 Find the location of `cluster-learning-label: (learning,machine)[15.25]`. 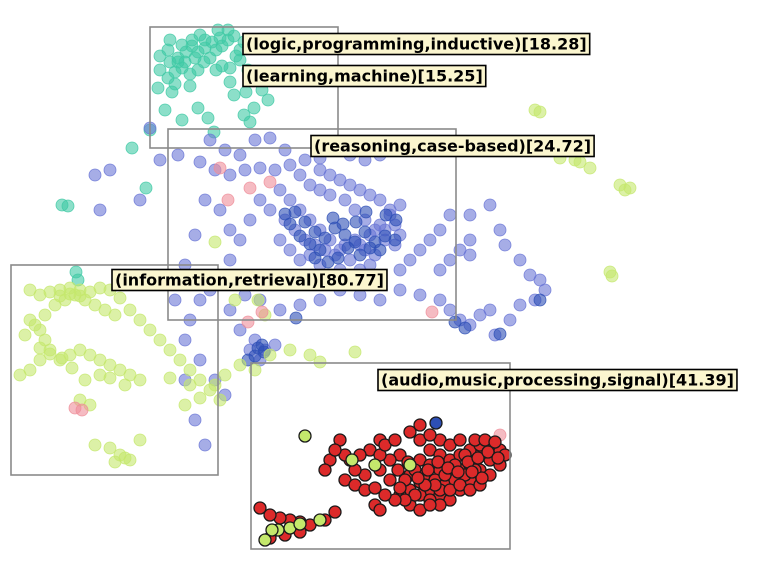

cluster-learning-label: (learning,machine)[15.25] is located at coordinates (364, 76).